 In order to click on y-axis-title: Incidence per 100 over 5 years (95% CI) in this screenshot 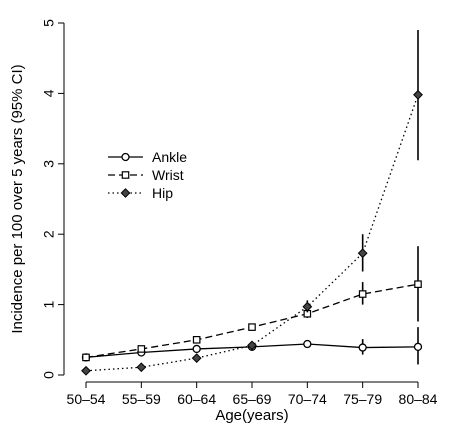, I will do `click(17, 198)`.